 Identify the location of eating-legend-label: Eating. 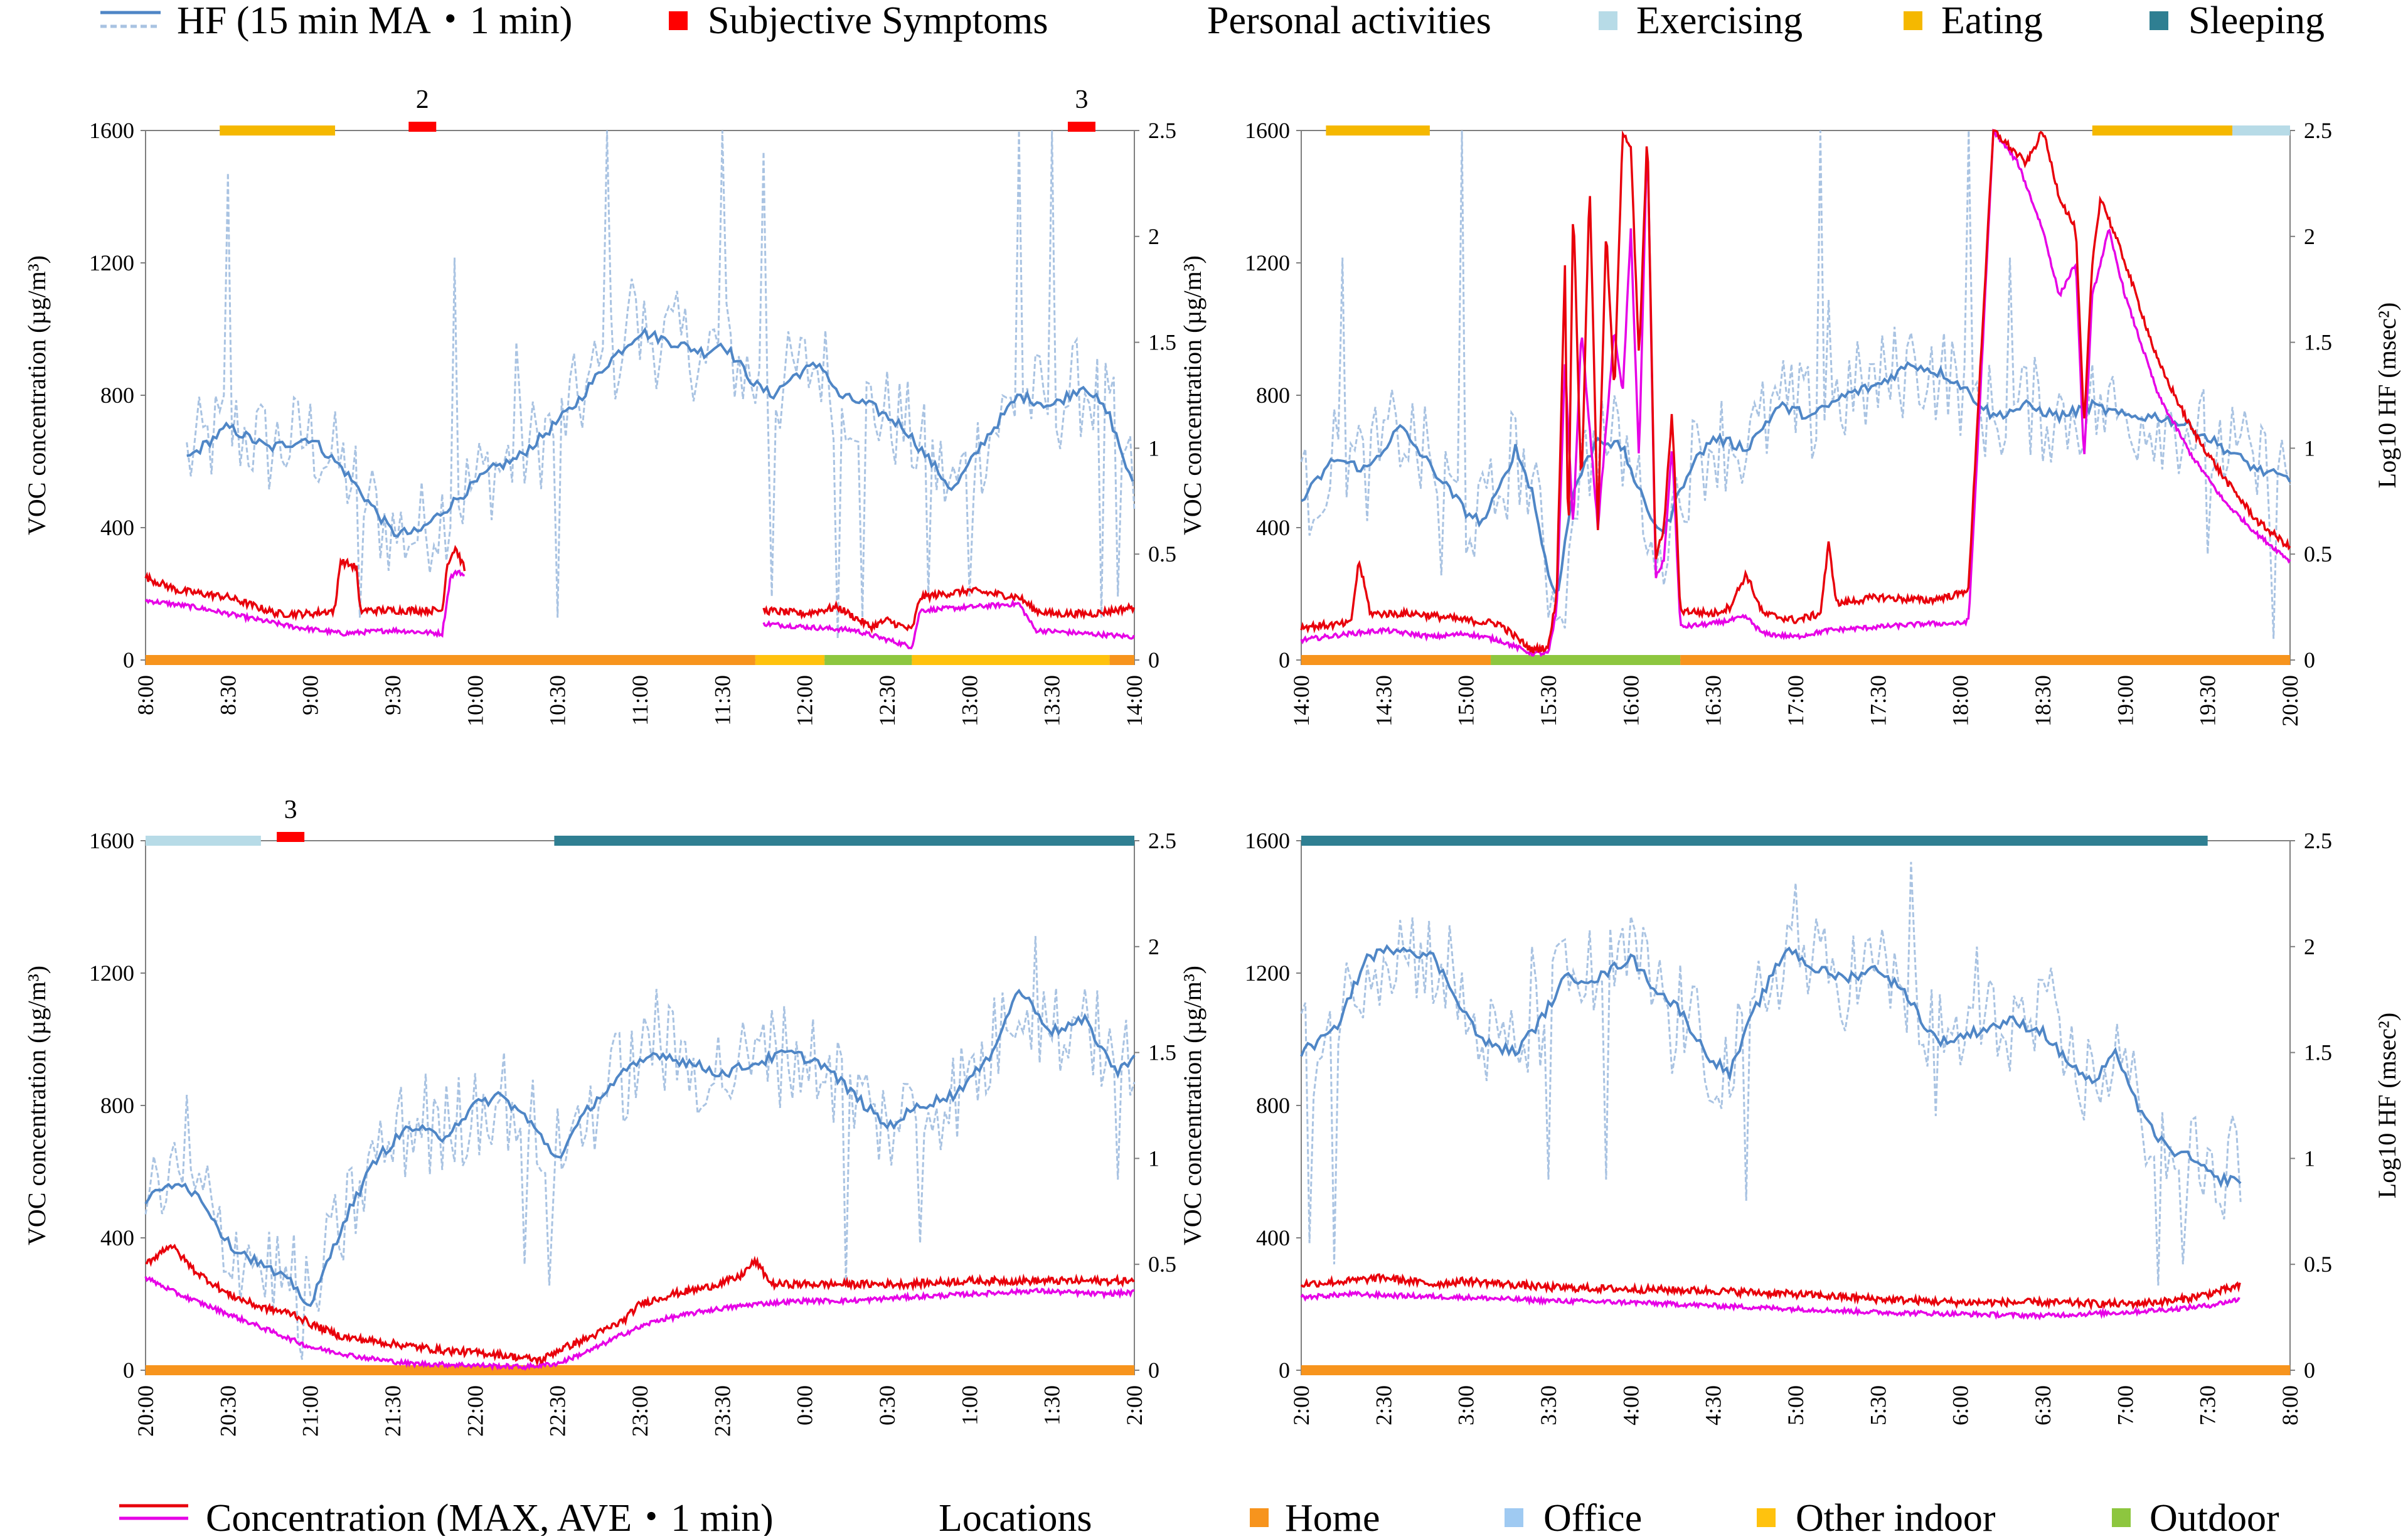
(1992, 21).